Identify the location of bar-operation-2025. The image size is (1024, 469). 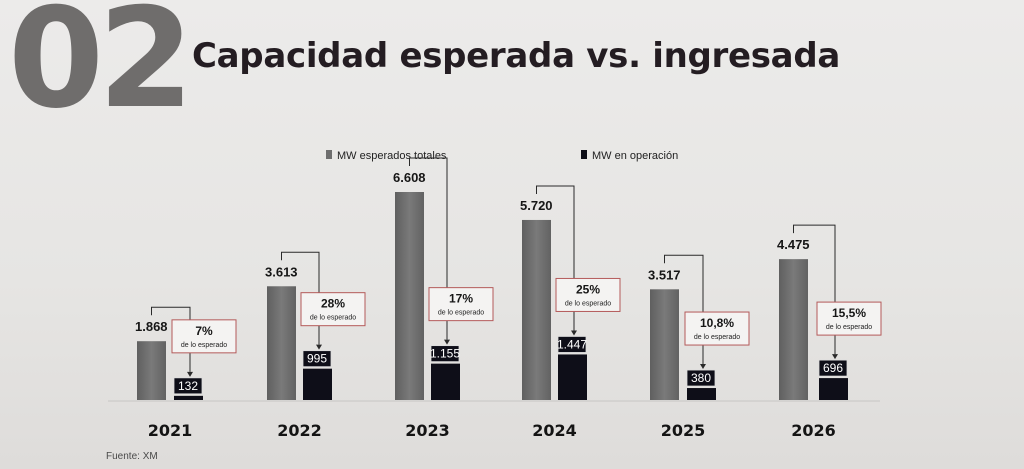
(701, 394).